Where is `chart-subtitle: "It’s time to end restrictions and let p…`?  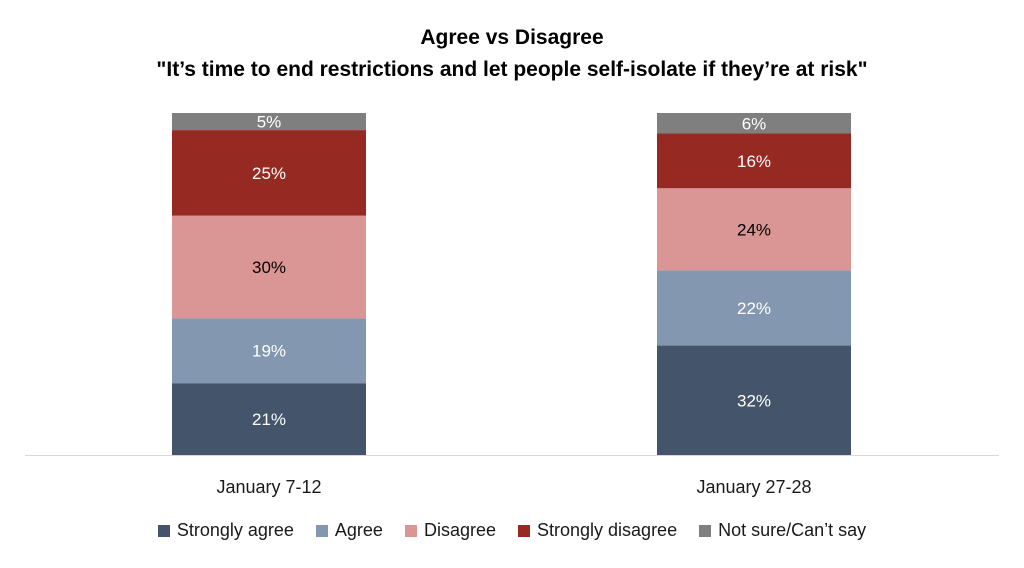 chart-subtitle: "It’s time to end restrictions and let p… is located at coordinates (512, 69).